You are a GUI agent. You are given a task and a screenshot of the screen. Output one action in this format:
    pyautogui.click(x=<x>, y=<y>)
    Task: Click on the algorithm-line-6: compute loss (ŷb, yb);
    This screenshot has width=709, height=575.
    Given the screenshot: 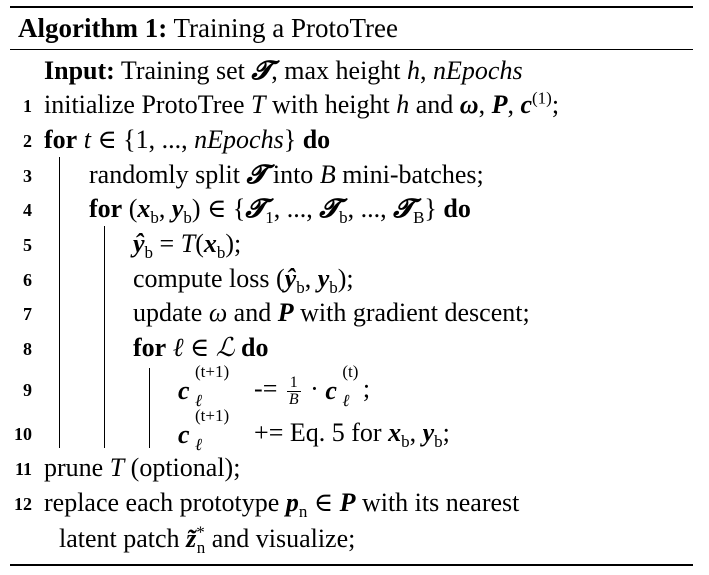 What is the action you would take?
    pyautogui.click(x=243, y=281)
    